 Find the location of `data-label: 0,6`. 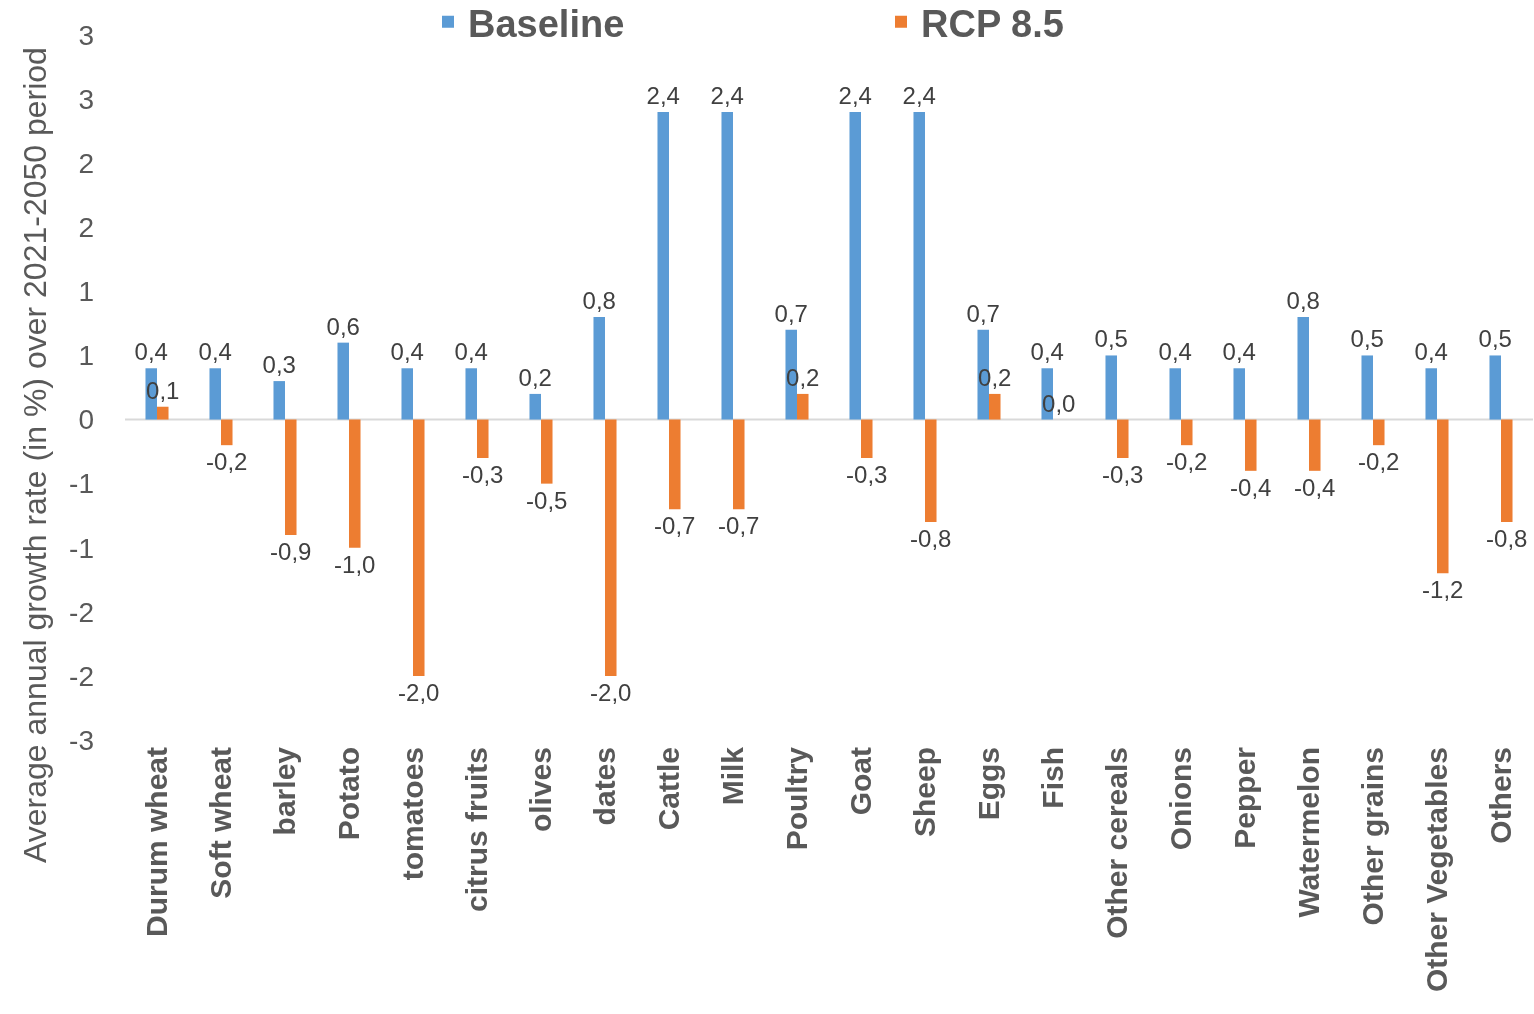

data-label: 0,6 is located at coordinates (343, 326).